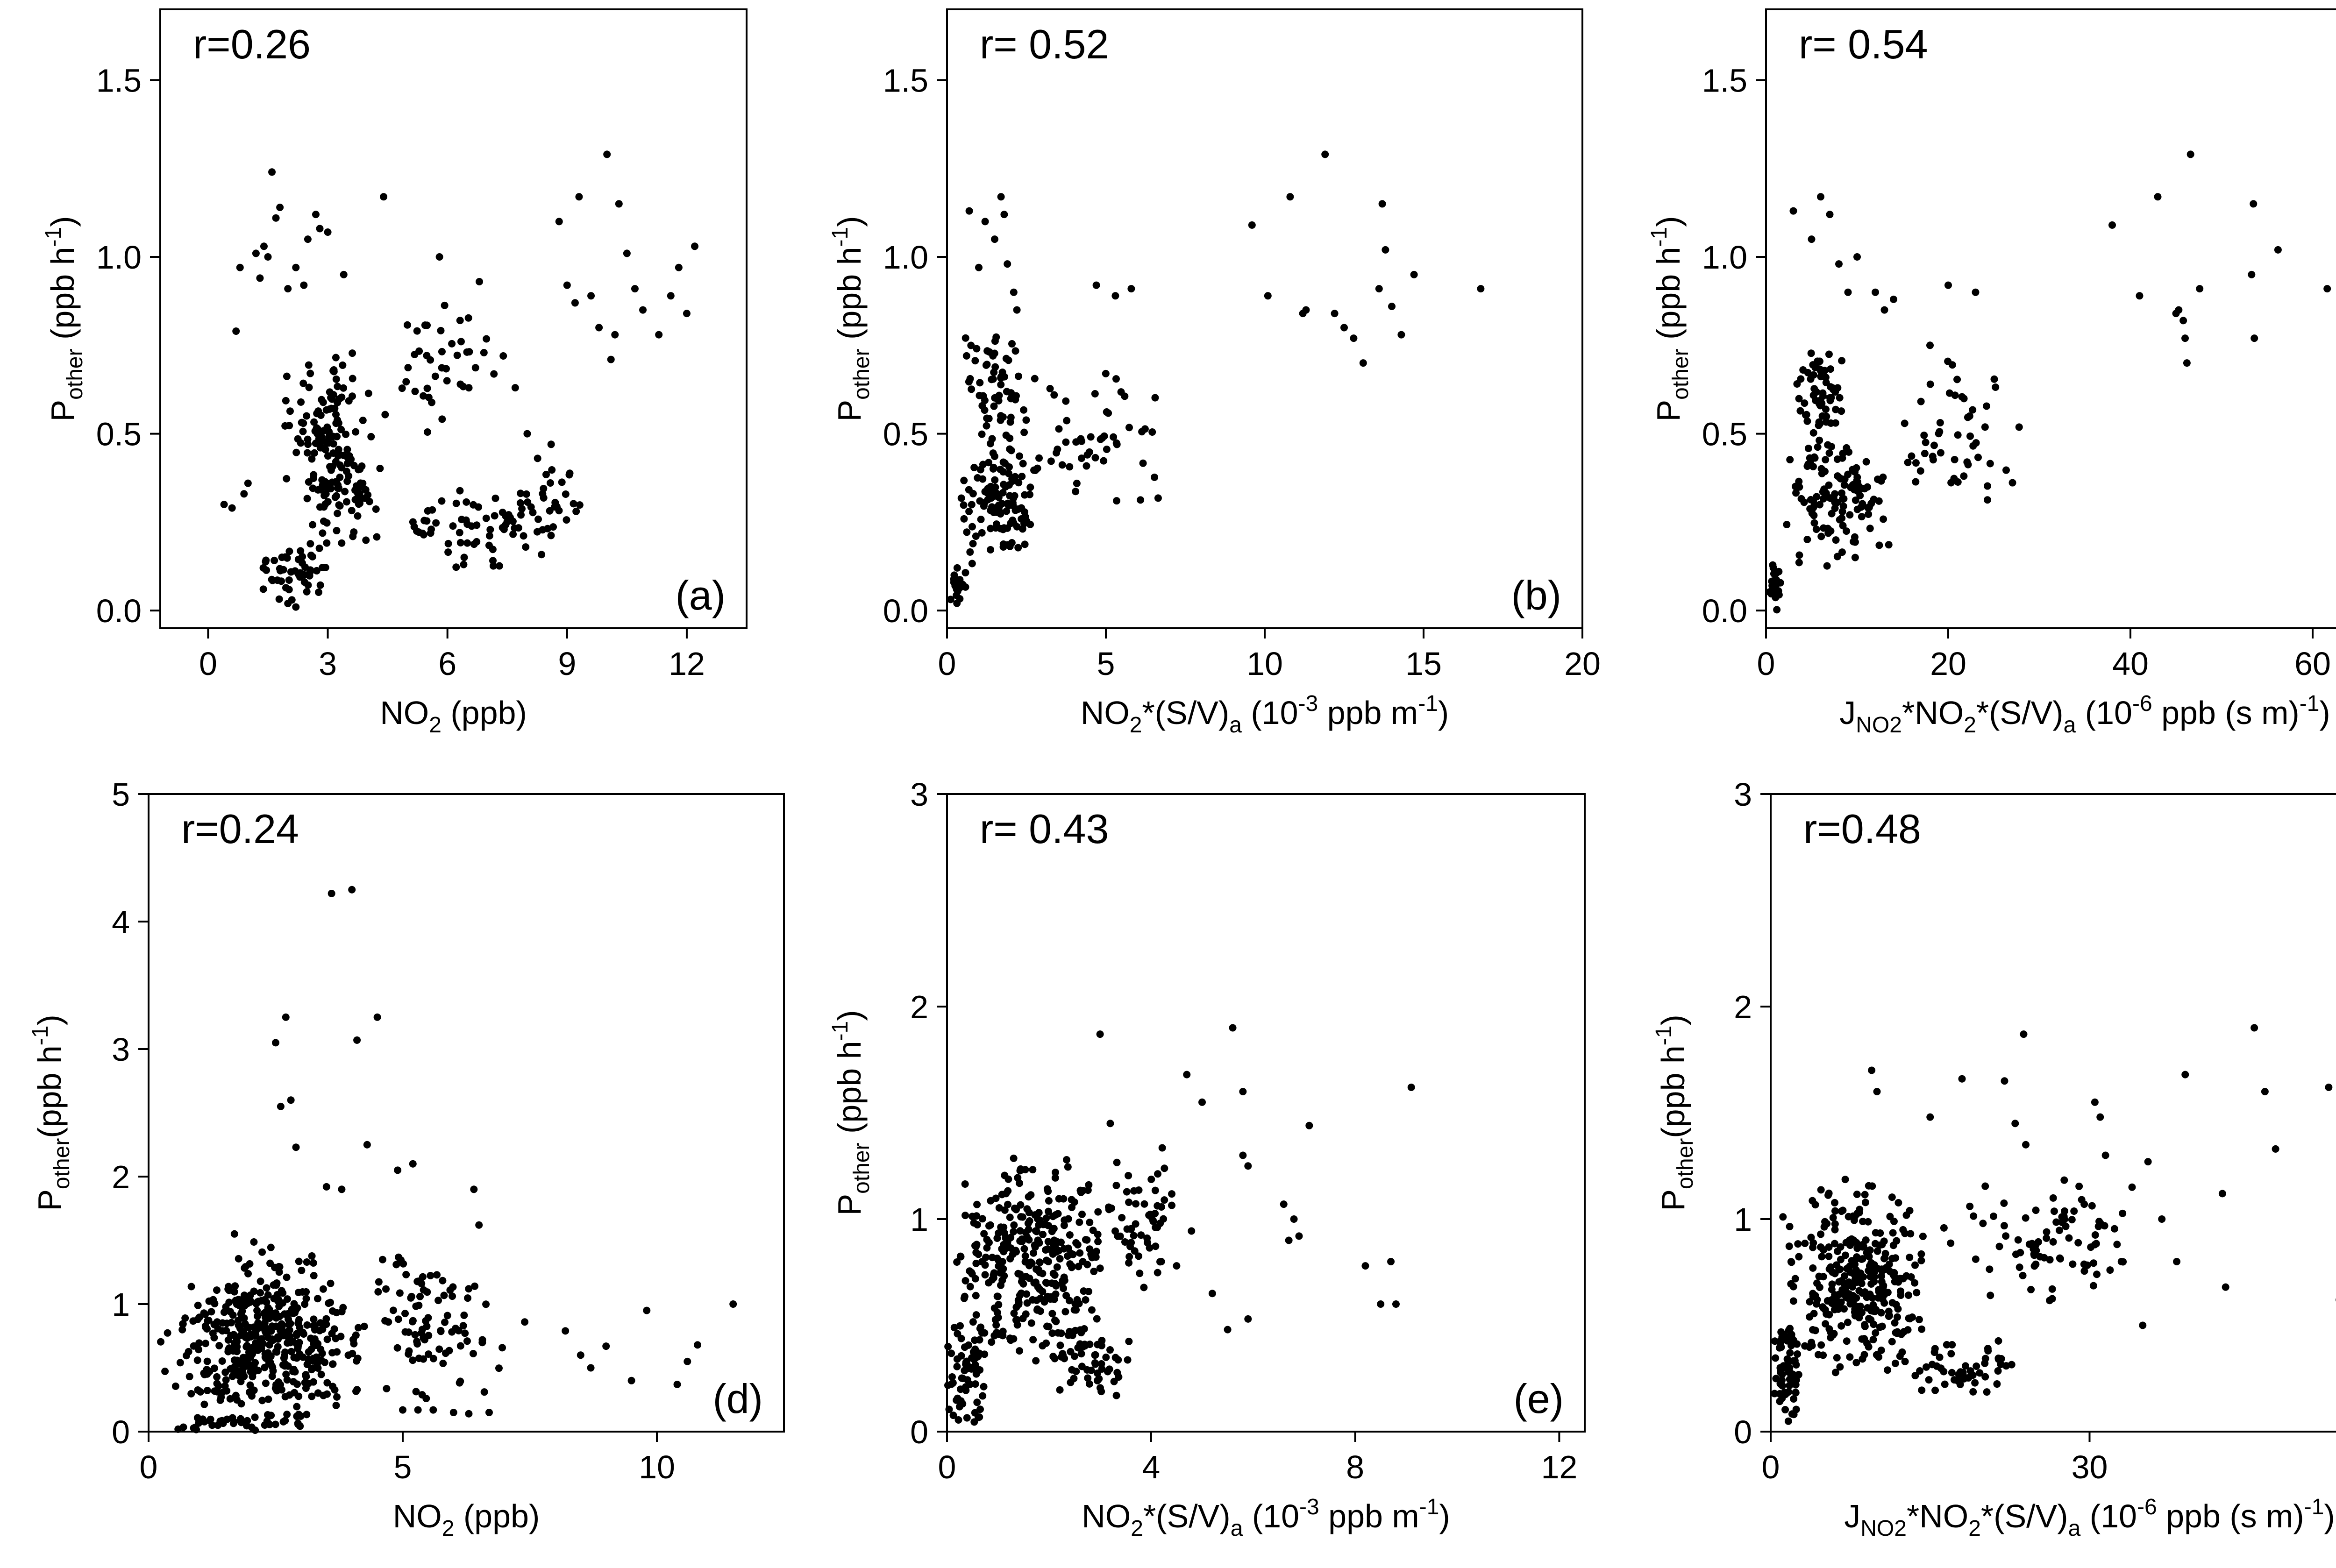 This screenshot has height=1568, width=2336. Describe the element at coordinates (2324, 713) in the screenshot. I see `label-part-end: )` at that location.